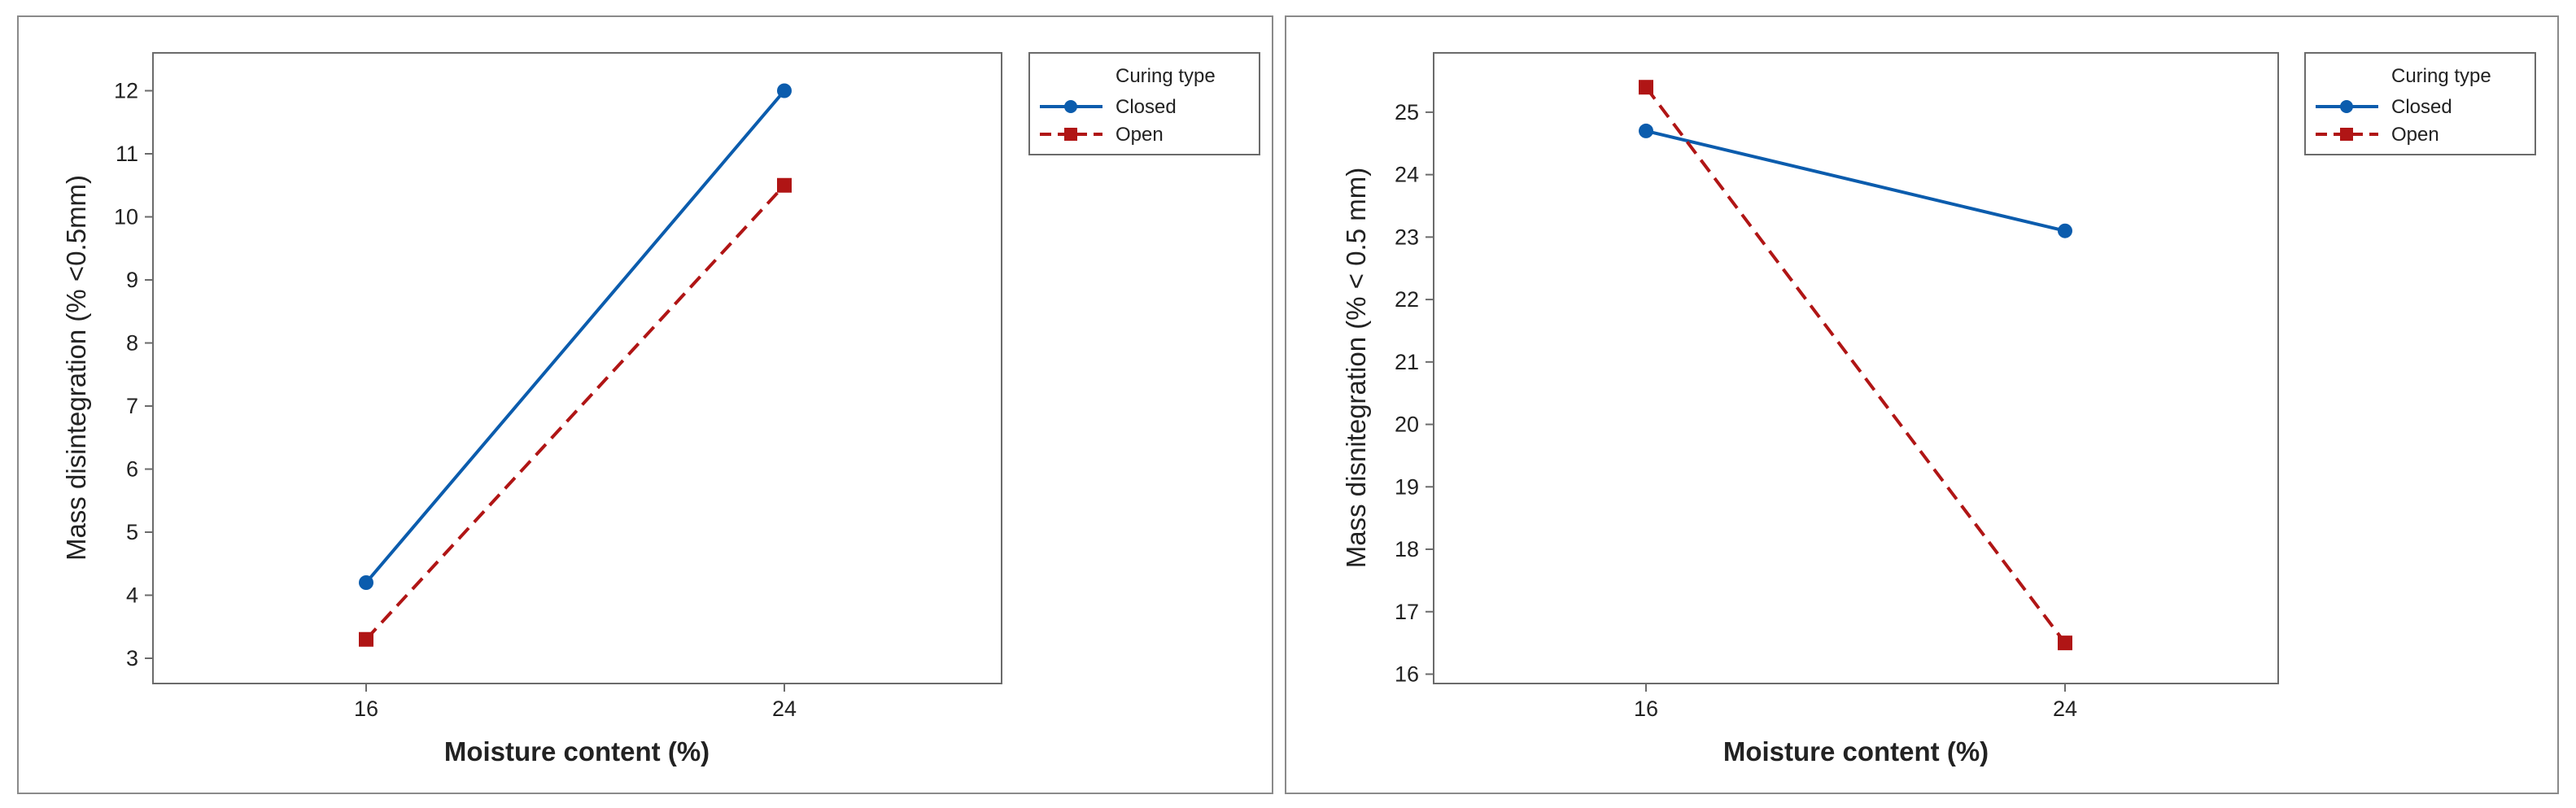 This screenshot has width=2576, height=808. I want to click on y-tick-label: 4, so click(132, 596).